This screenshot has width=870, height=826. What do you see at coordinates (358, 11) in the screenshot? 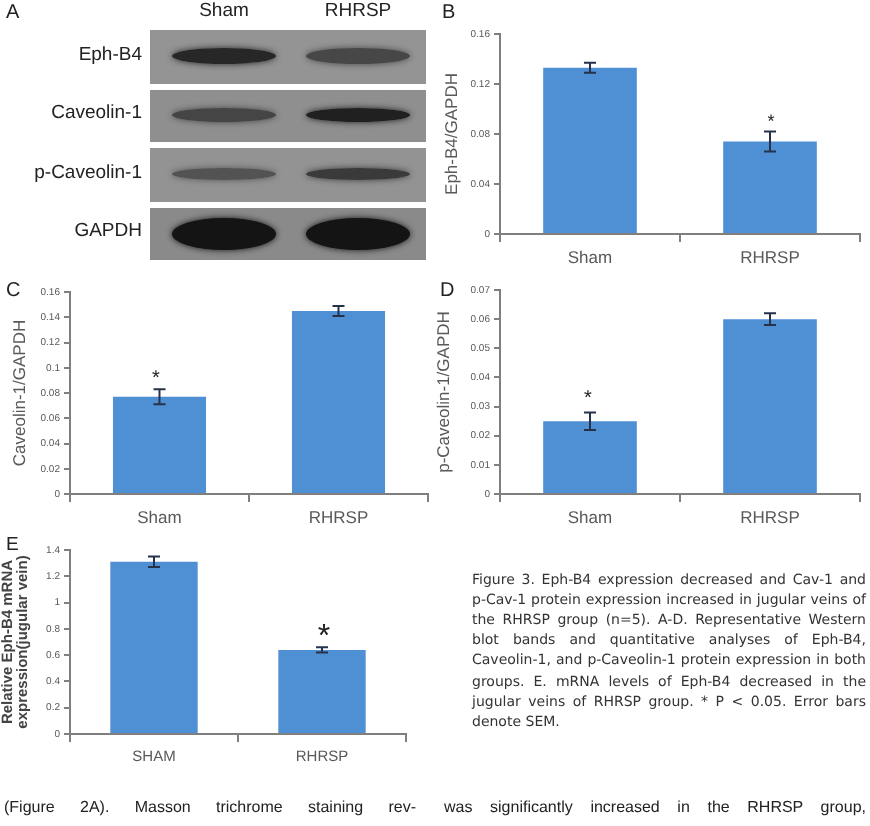
I see `category-label: RHRSP` at bounding box center [358, 11].